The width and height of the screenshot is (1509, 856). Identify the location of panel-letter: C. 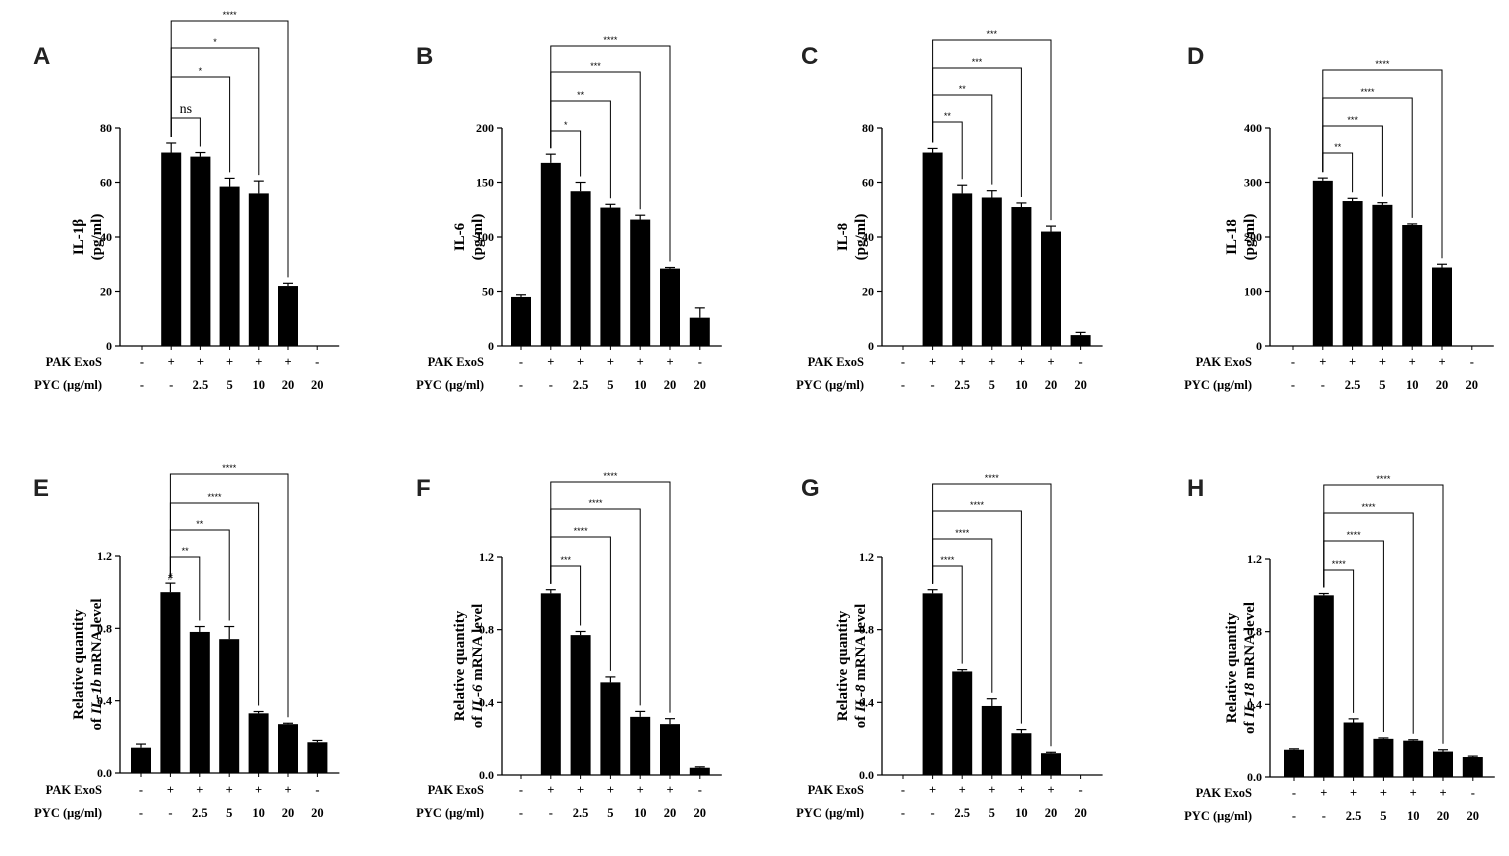
(809, 56).